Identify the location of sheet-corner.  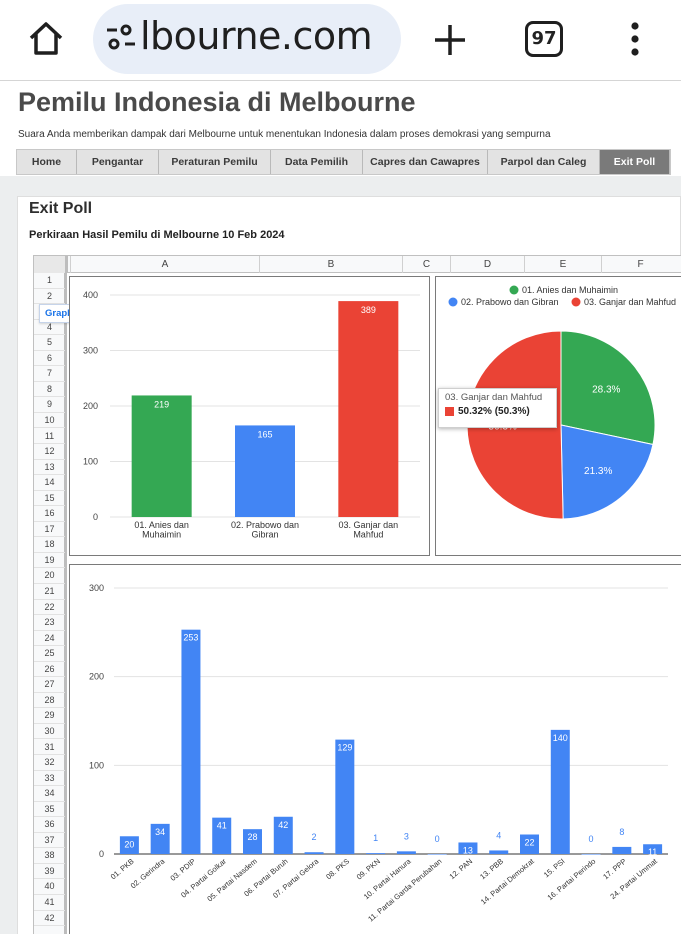
(51, 264).